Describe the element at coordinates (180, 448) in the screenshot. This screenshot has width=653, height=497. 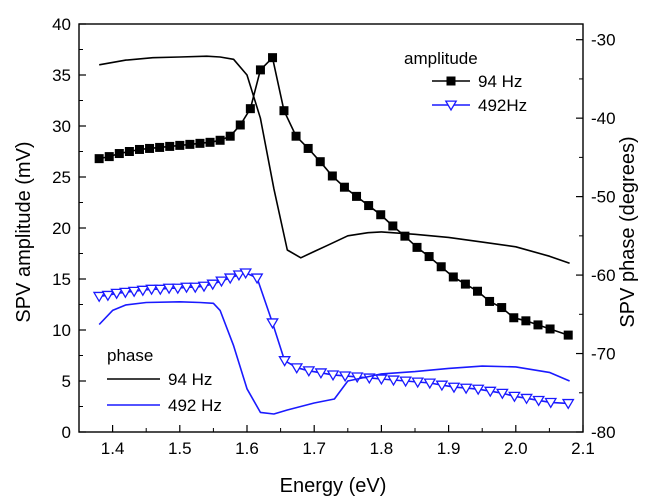
I see `x-tick-label: 1.5` at that location.